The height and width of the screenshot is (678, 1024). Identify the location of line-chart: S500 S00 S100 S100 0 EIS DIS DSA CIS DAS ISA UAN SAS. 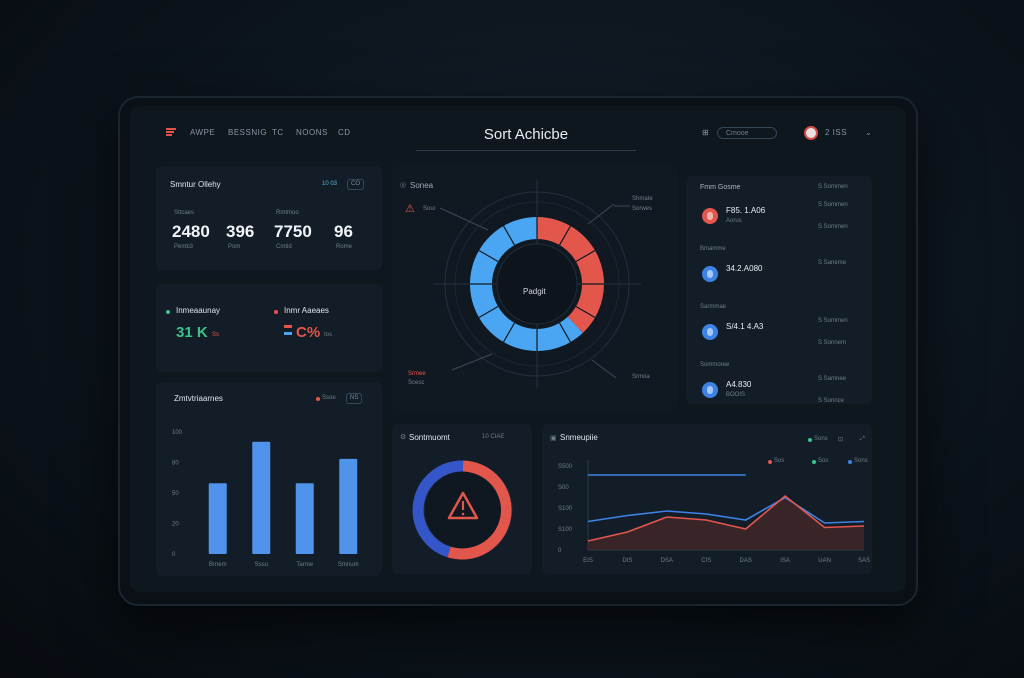
(714, 512).